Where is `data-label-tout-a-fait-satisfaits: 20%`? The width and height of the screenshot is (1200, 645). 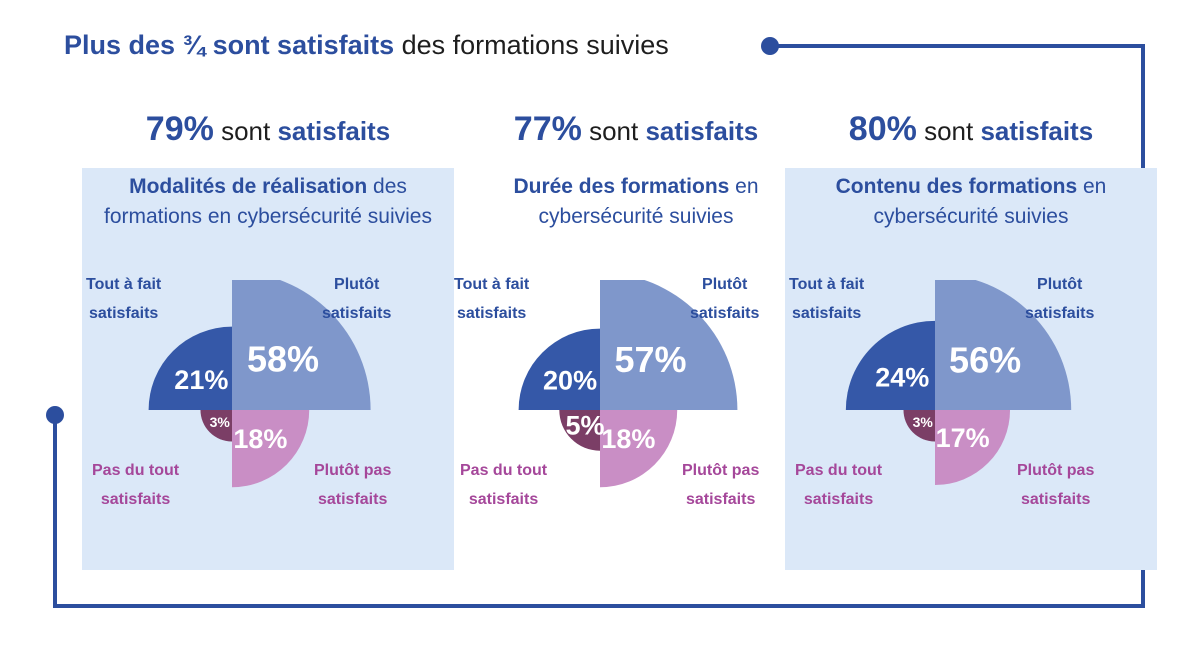 data-label-tout-a-fait-satisfaits: 20% is located at coordinates (570, 381).